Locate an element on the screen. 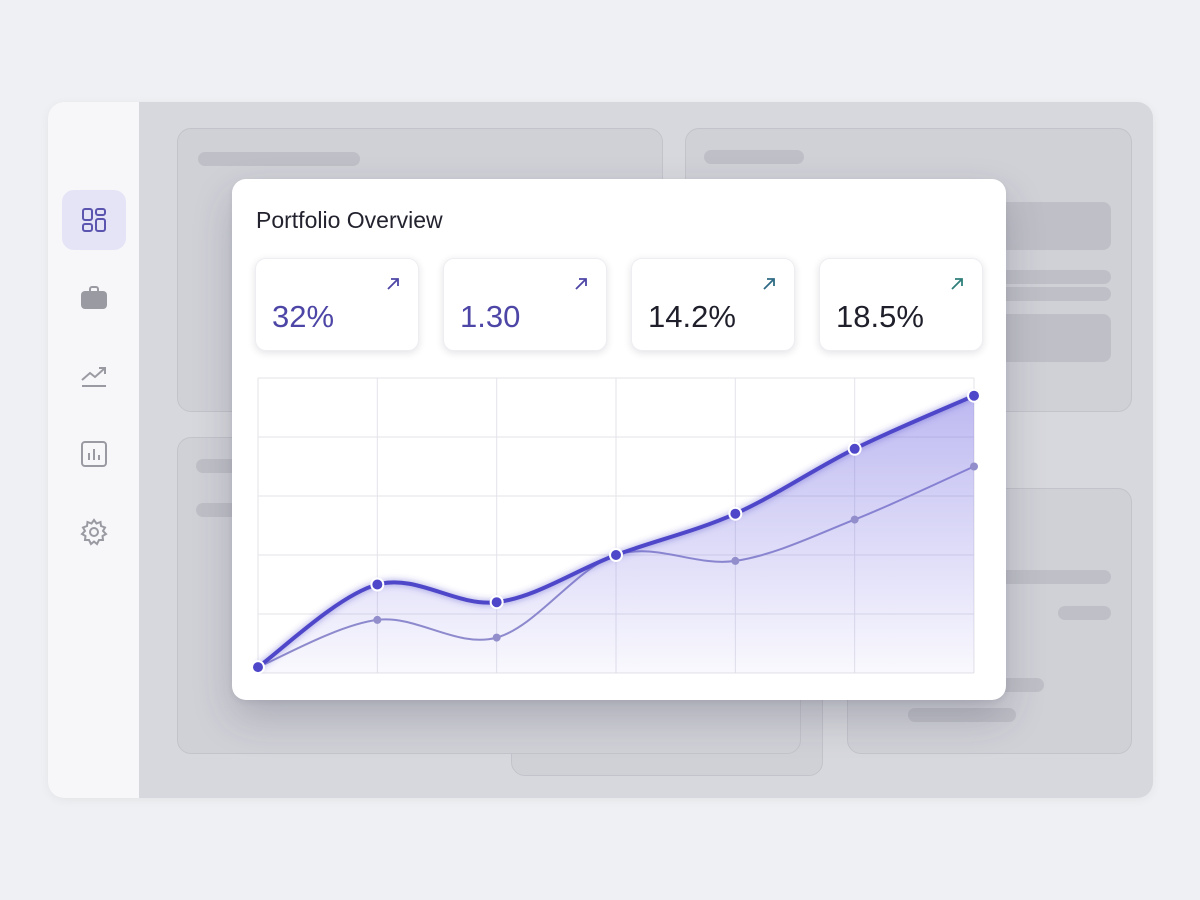 The width and height of the screenshot is (1200, 900). kpi-card: 18.5% is located at coordinates (901, 304).